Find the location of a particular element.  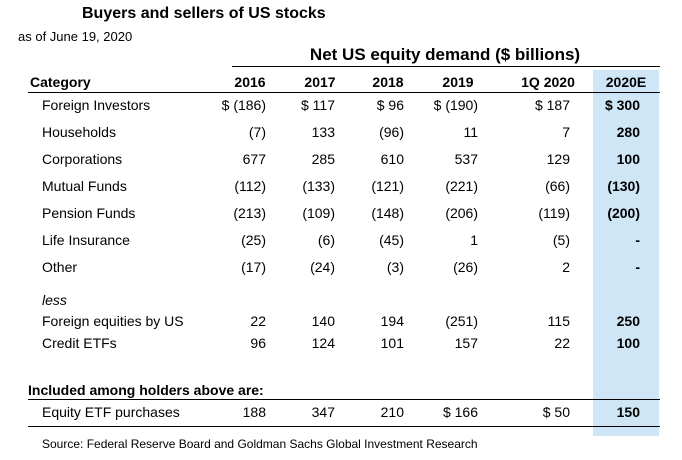

table-cell: 677 is located at coordinates (254, 159).